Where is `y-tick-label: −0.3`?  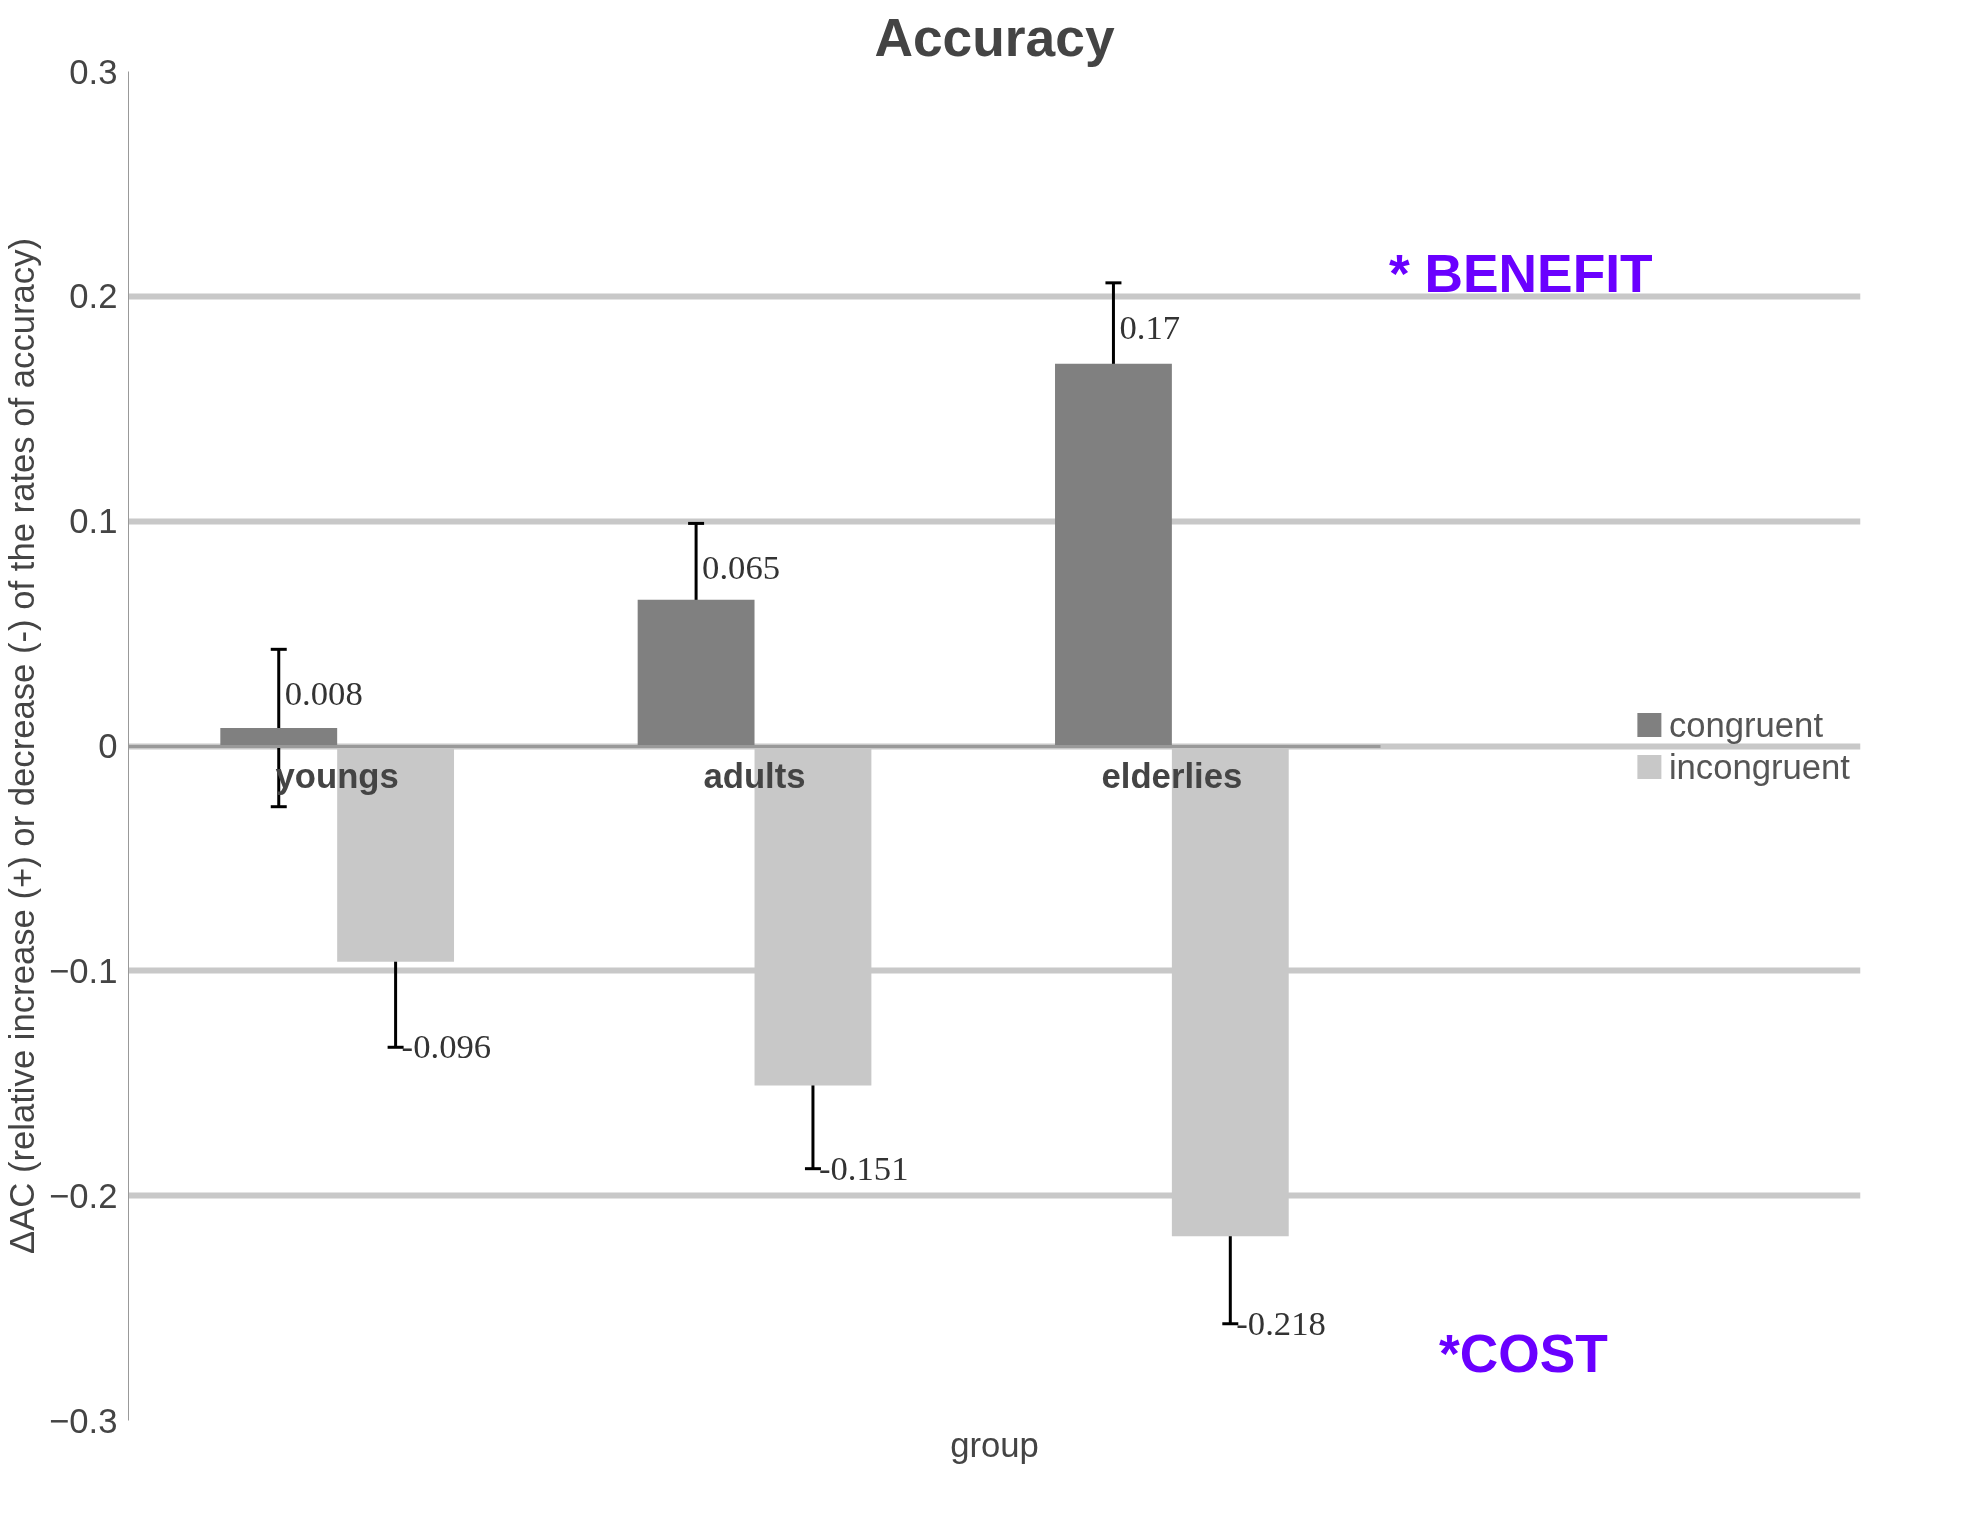
y-tick-label: −0.3 is located at coordinates (83, 1420).